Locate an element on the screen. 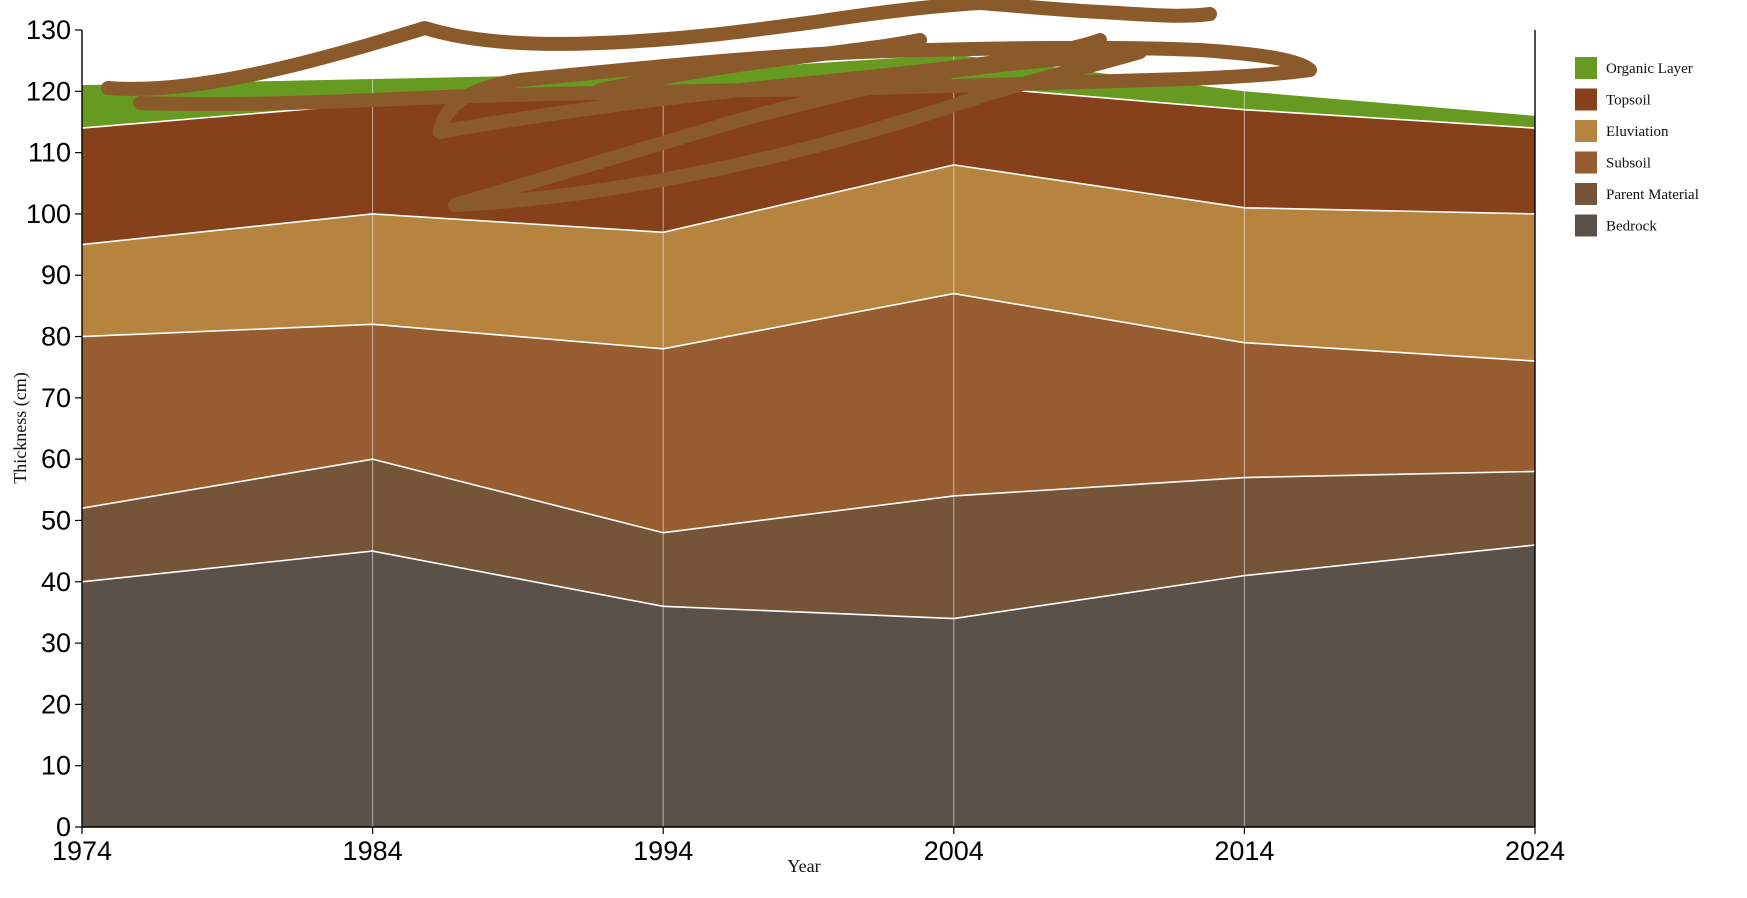  legend-item-eluviation: Eluviation is located at coordinates (1622, 131).